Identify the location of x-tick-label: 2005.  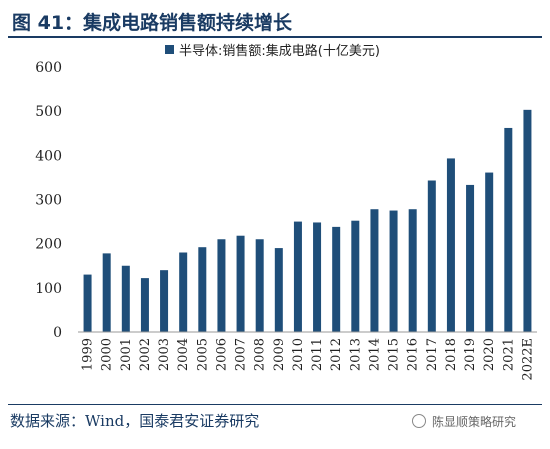
(202, 354).